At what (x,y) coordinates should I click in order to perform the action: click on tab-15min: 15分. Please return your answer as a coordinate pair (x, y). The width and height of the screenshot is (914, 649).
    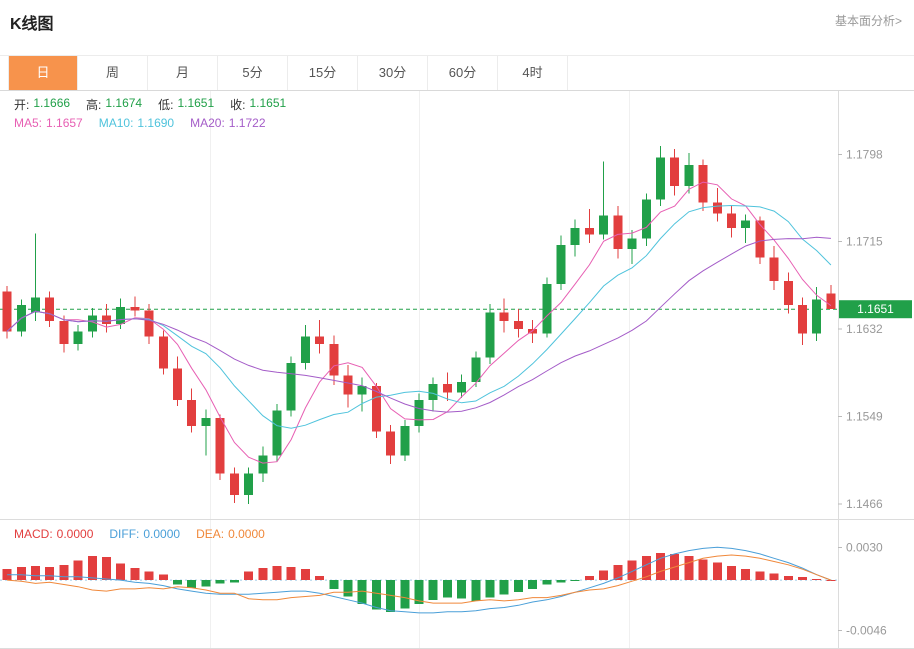
    Looking at the image, I should click on (323, 73).